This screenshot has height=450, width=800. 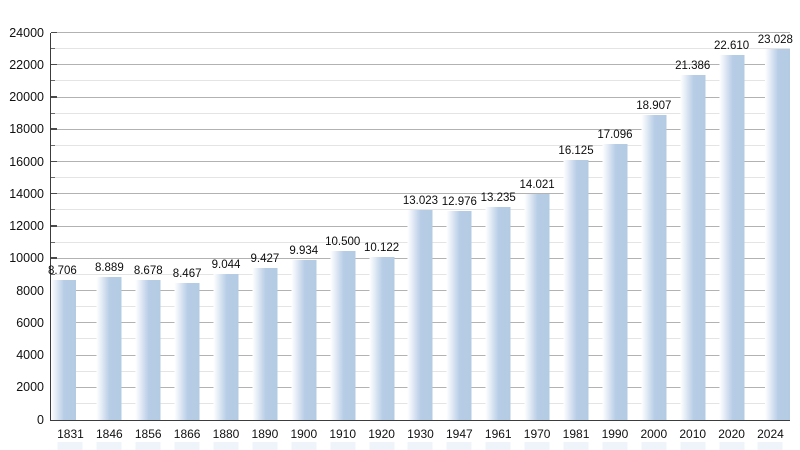 What do you see at coordinates (226, 434) in the screenshot?
I see `x-tick-label: 1880` at bounding box center [226, 434].